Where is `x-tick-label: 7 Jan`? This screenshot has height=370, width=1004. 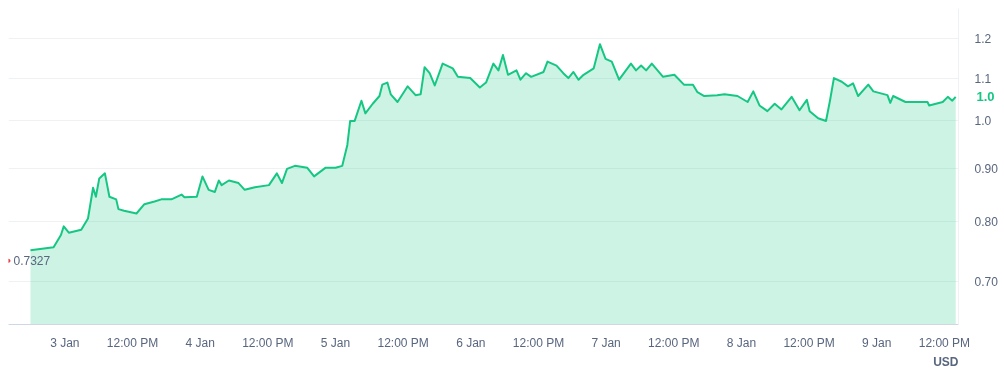
x-tick-label: 7 Jan is located at coordinates (606, 342).